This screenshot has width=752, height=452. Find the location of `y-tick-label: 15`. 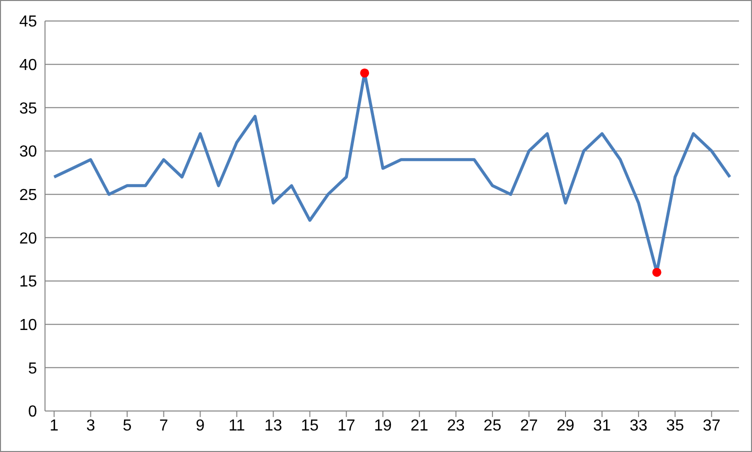

y-tick-label: 15 is located at coordinates (28, 282).